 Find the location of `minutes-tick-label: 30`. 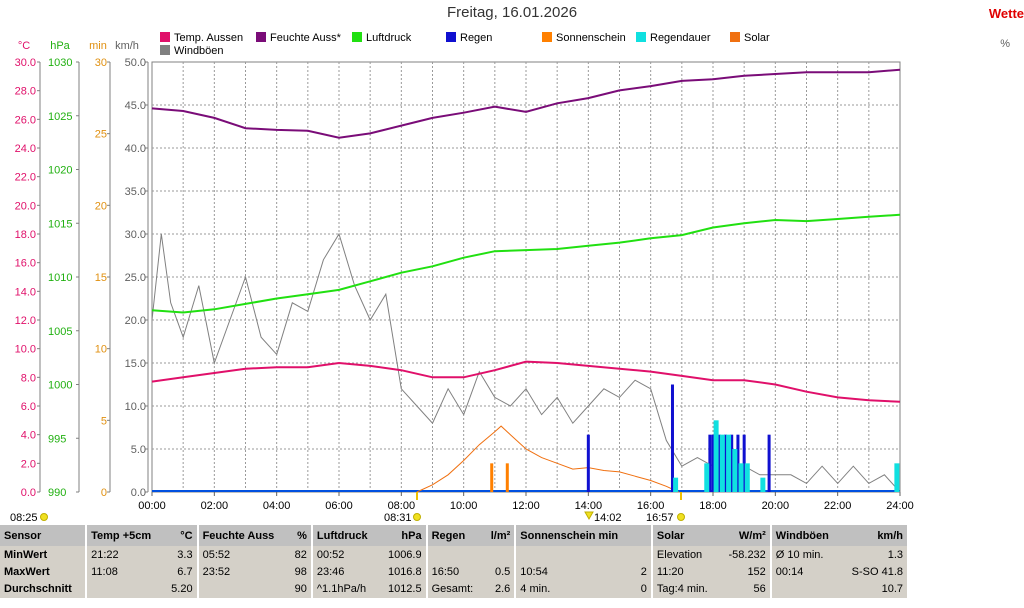

minutes-tick-label: 30 is located at coordinates (101, 63).